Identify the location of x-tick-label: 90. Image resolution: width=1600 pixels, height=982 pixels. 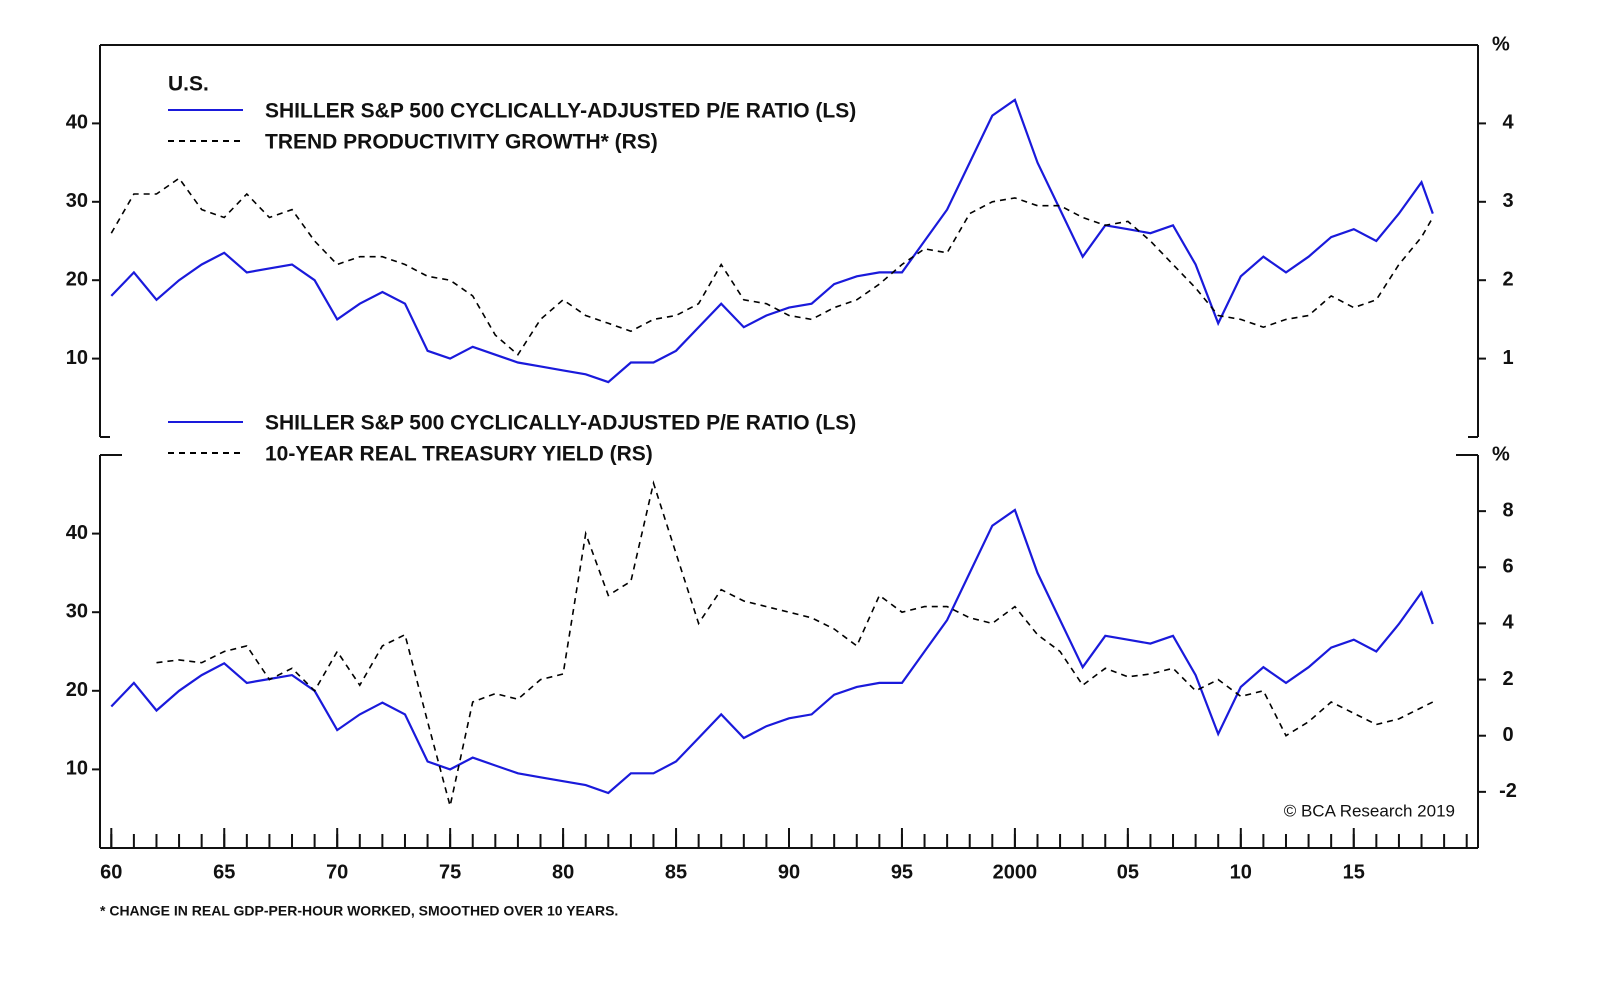
(789, 872).